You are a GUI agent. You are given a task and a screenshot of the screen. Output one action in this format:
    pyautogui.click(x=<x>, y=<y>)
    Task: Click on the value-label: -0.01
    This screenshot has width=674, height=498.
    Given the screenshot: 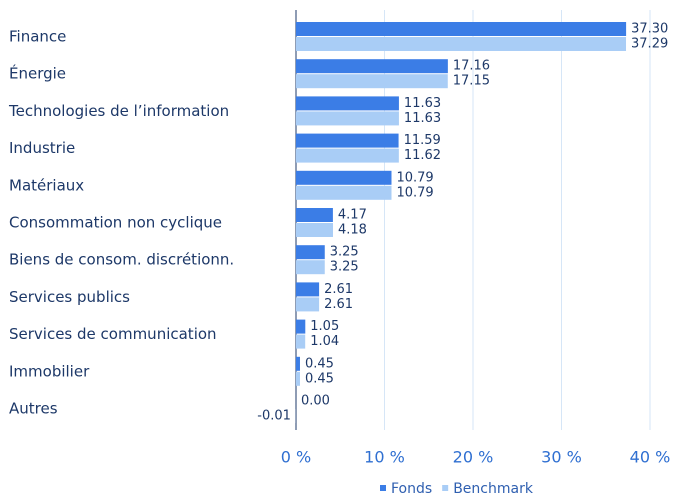 What is the action you would take?
    pyautogui.click(x=274, y=416)
    